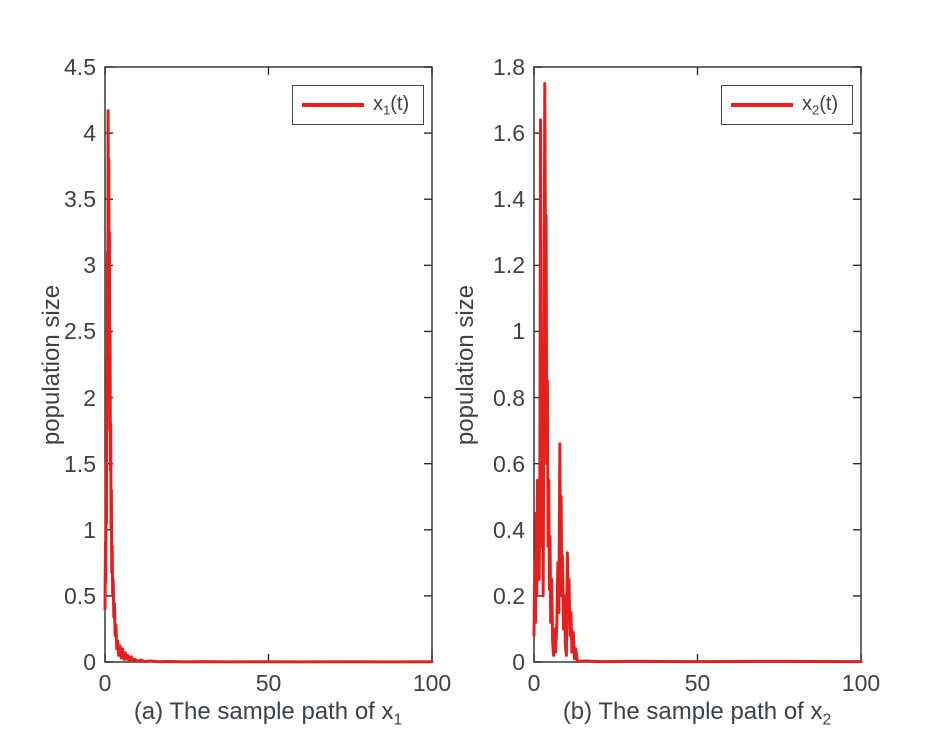  What do you see at coordinates (268, 713) in the screenshot?
I see `caption-a: (a) The sample path of x1` at bounding box center [268, 713].